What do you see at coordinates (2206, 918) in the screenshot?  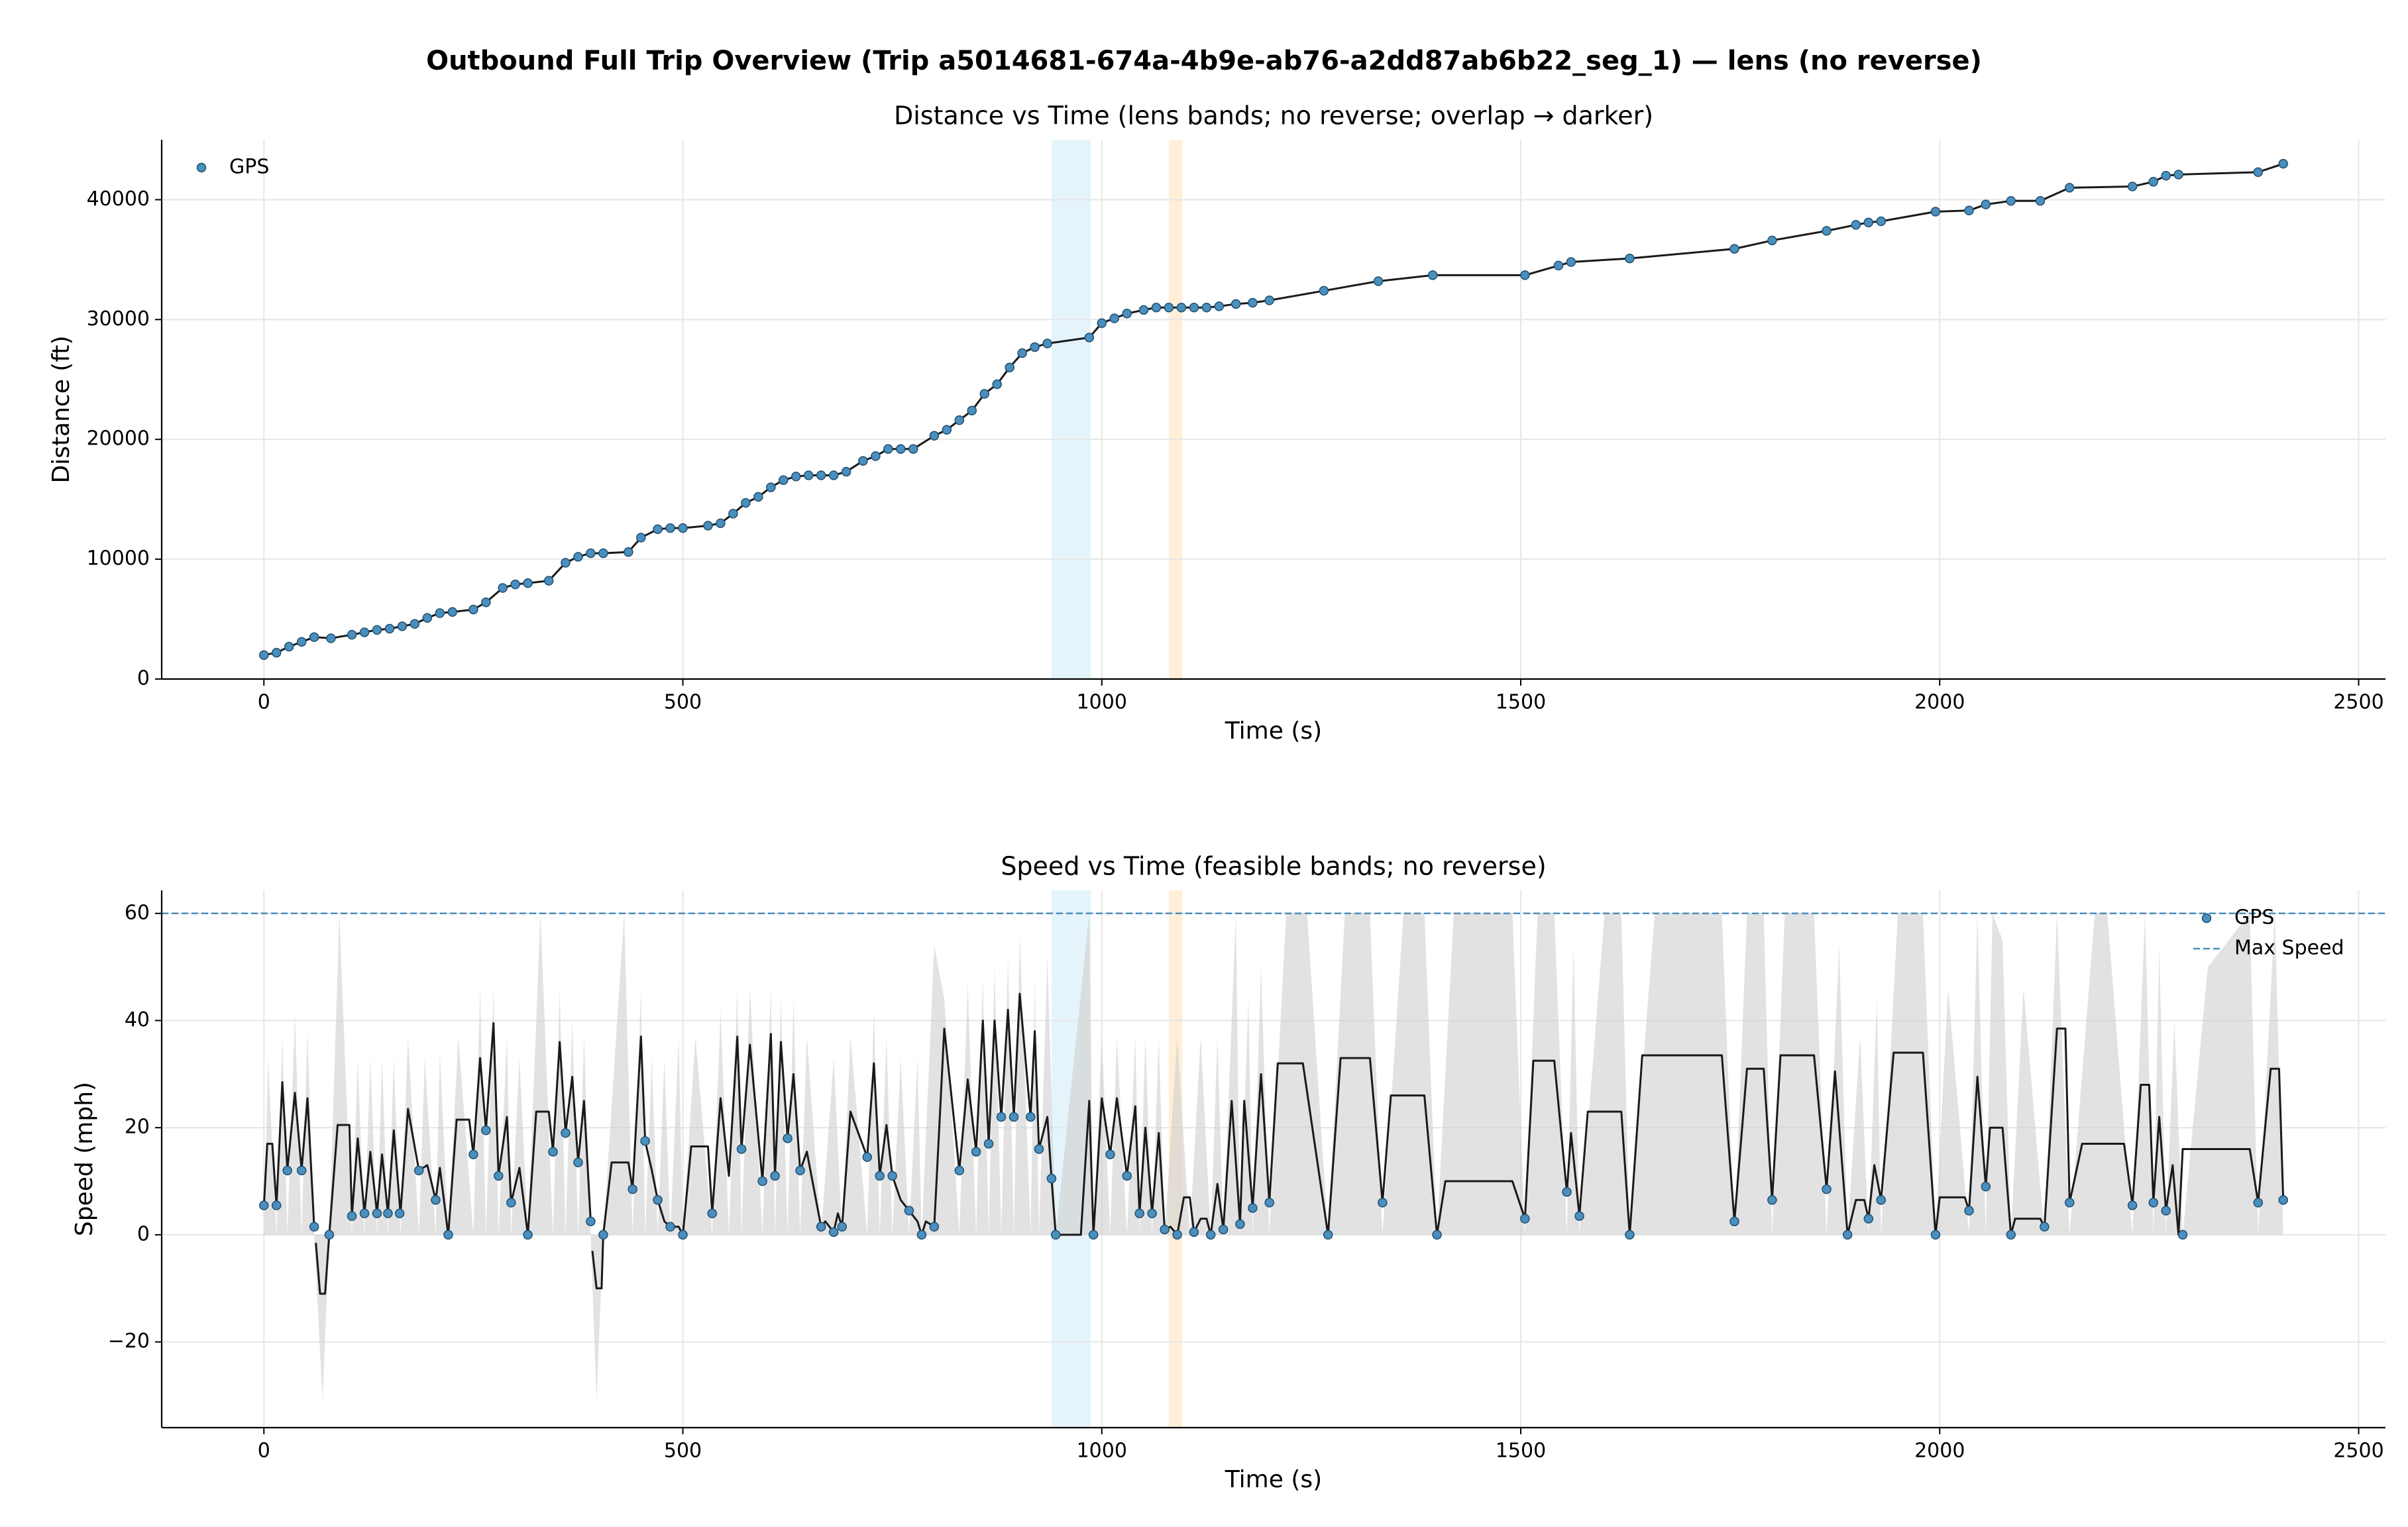 I see `legend-marker` at bounding box center [2206, 918].